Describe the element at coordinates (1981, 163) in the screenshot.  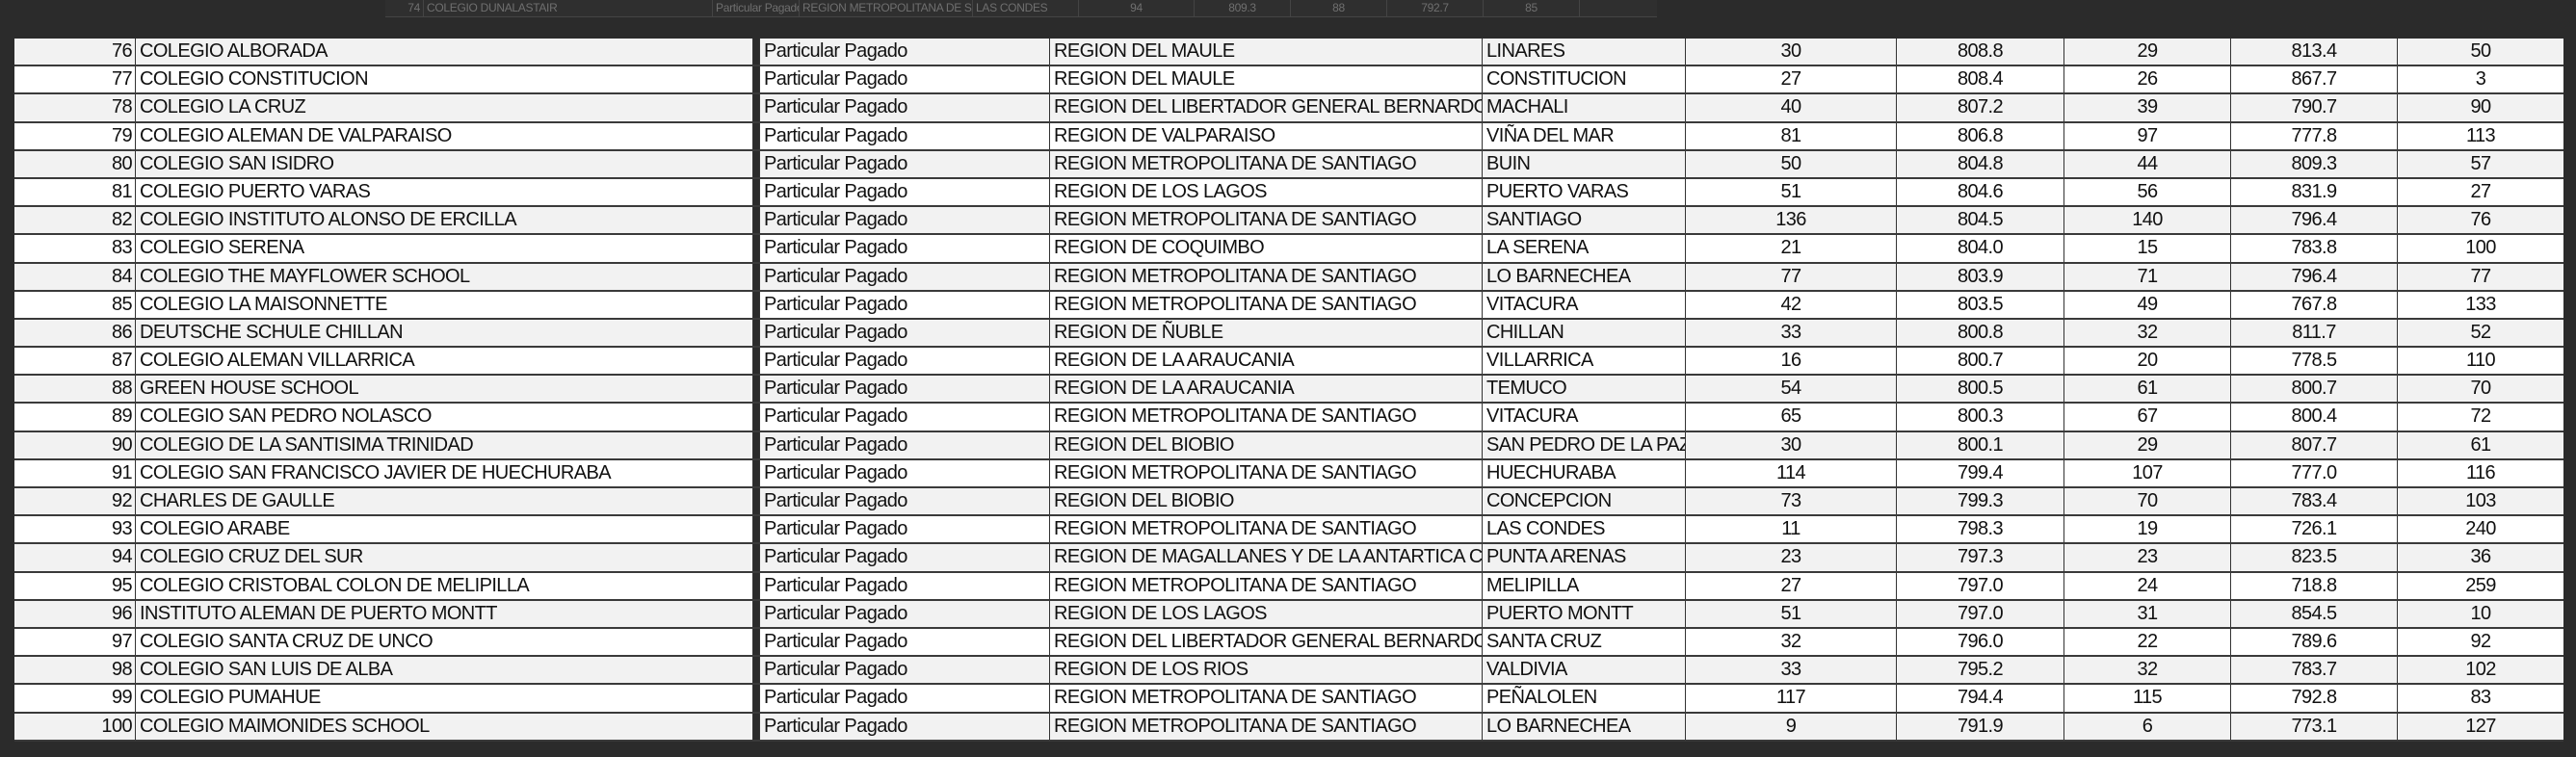
I see `cell-score-a: 804.8` at that location.